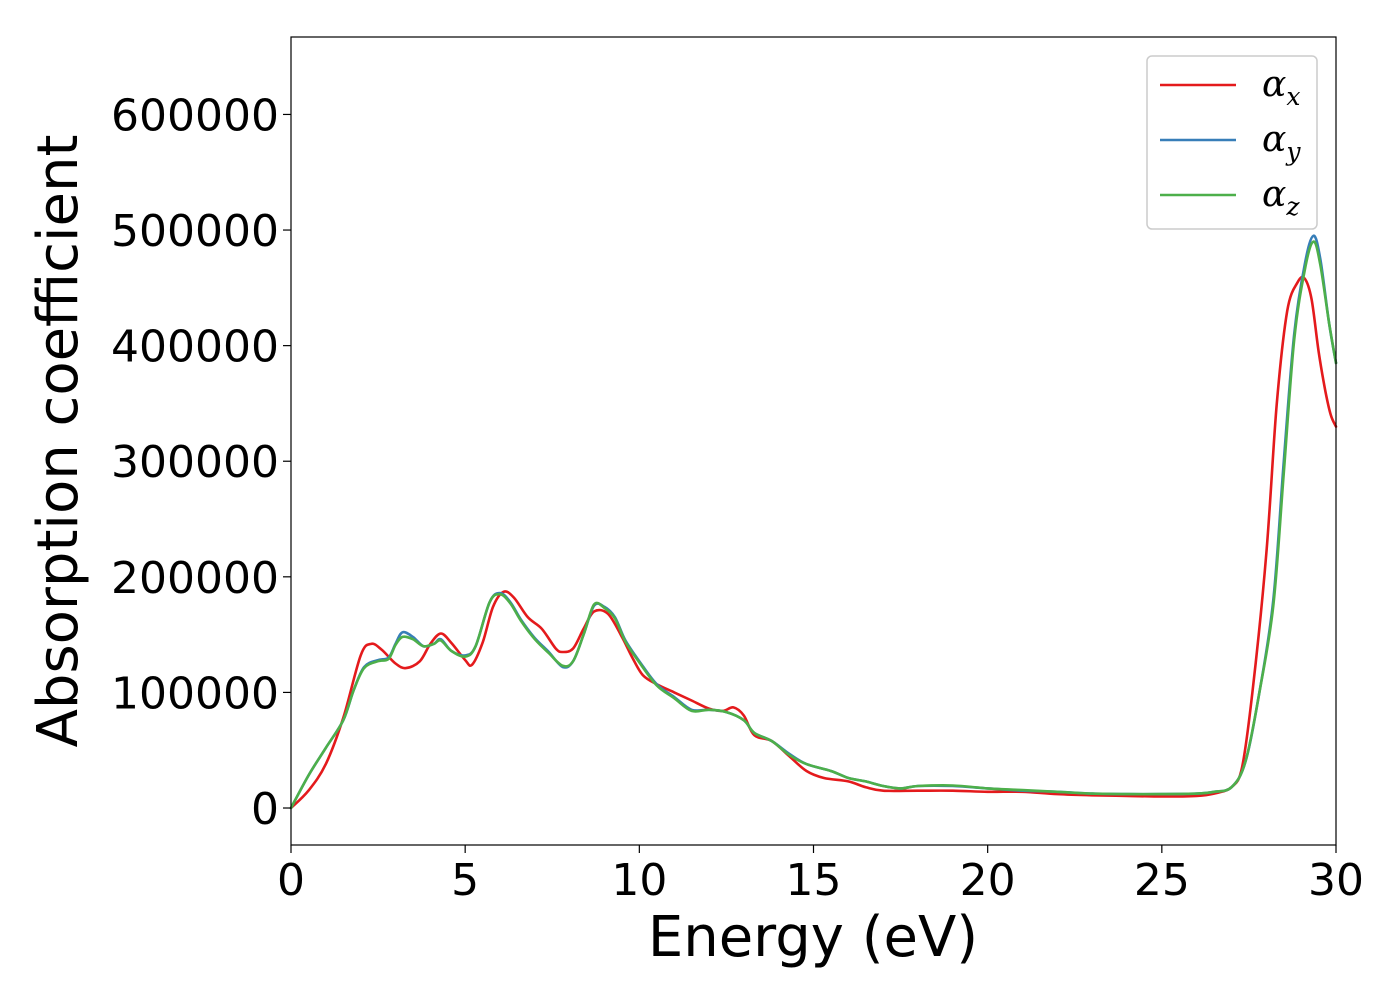 This screenshot has height=1000, width=1400. I want to click on y-tick-label: 200000, so click(195, 578).